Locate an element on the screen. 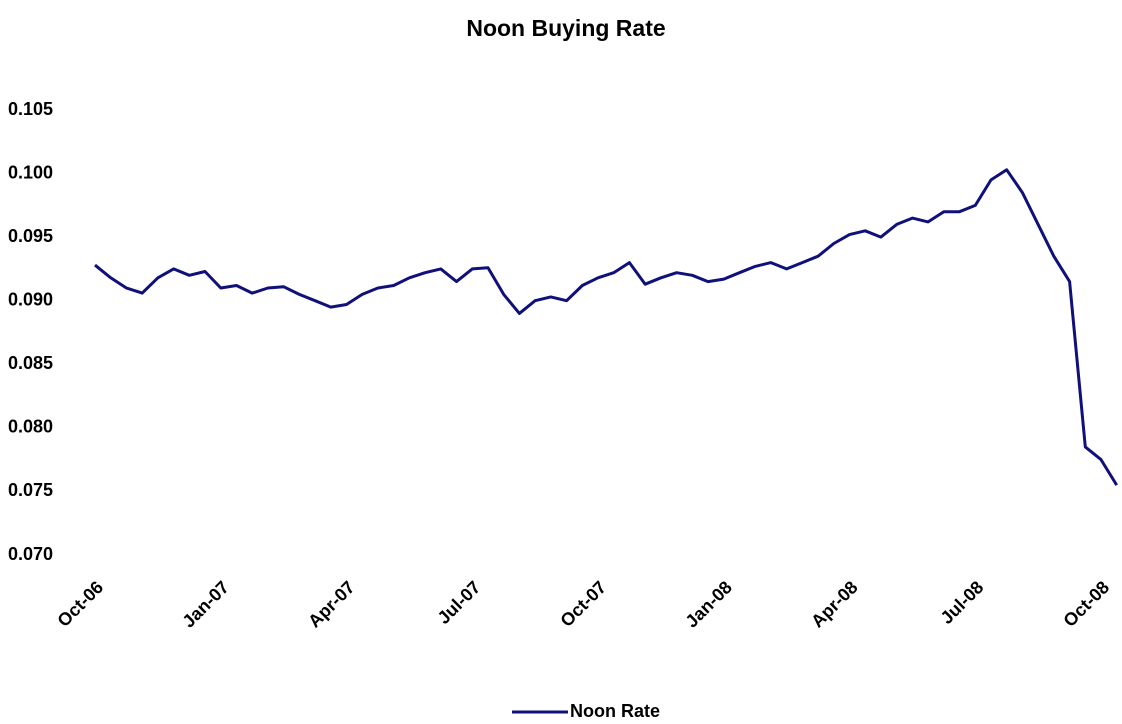 The image size is (1122, 724). x-tick-label: Jan-08 is located at coordinates (708, 604).